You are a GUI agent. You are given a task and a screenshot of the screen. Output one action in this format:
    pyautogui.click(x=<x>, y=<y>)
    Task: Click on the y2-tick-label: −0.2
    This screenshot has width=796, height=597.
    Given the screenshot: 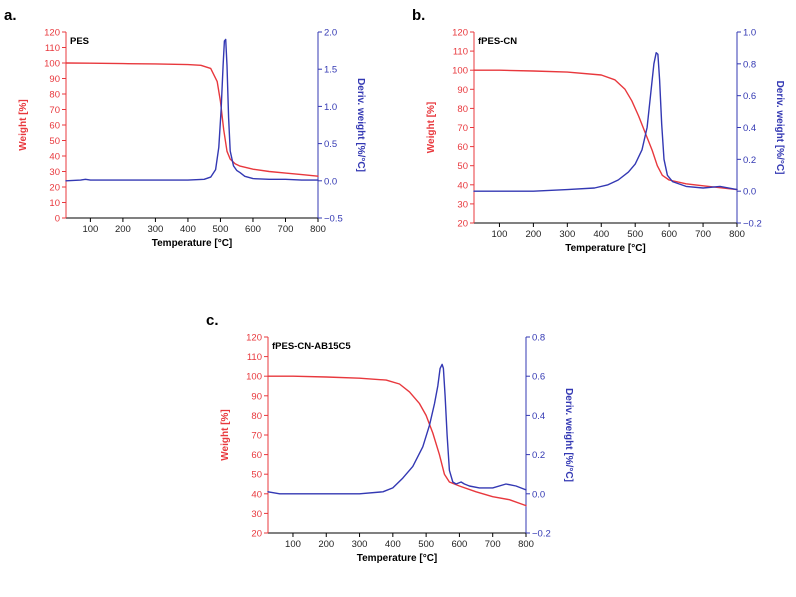 What is the action you would take?
    pyautogui.click(x=541, y=534)
    